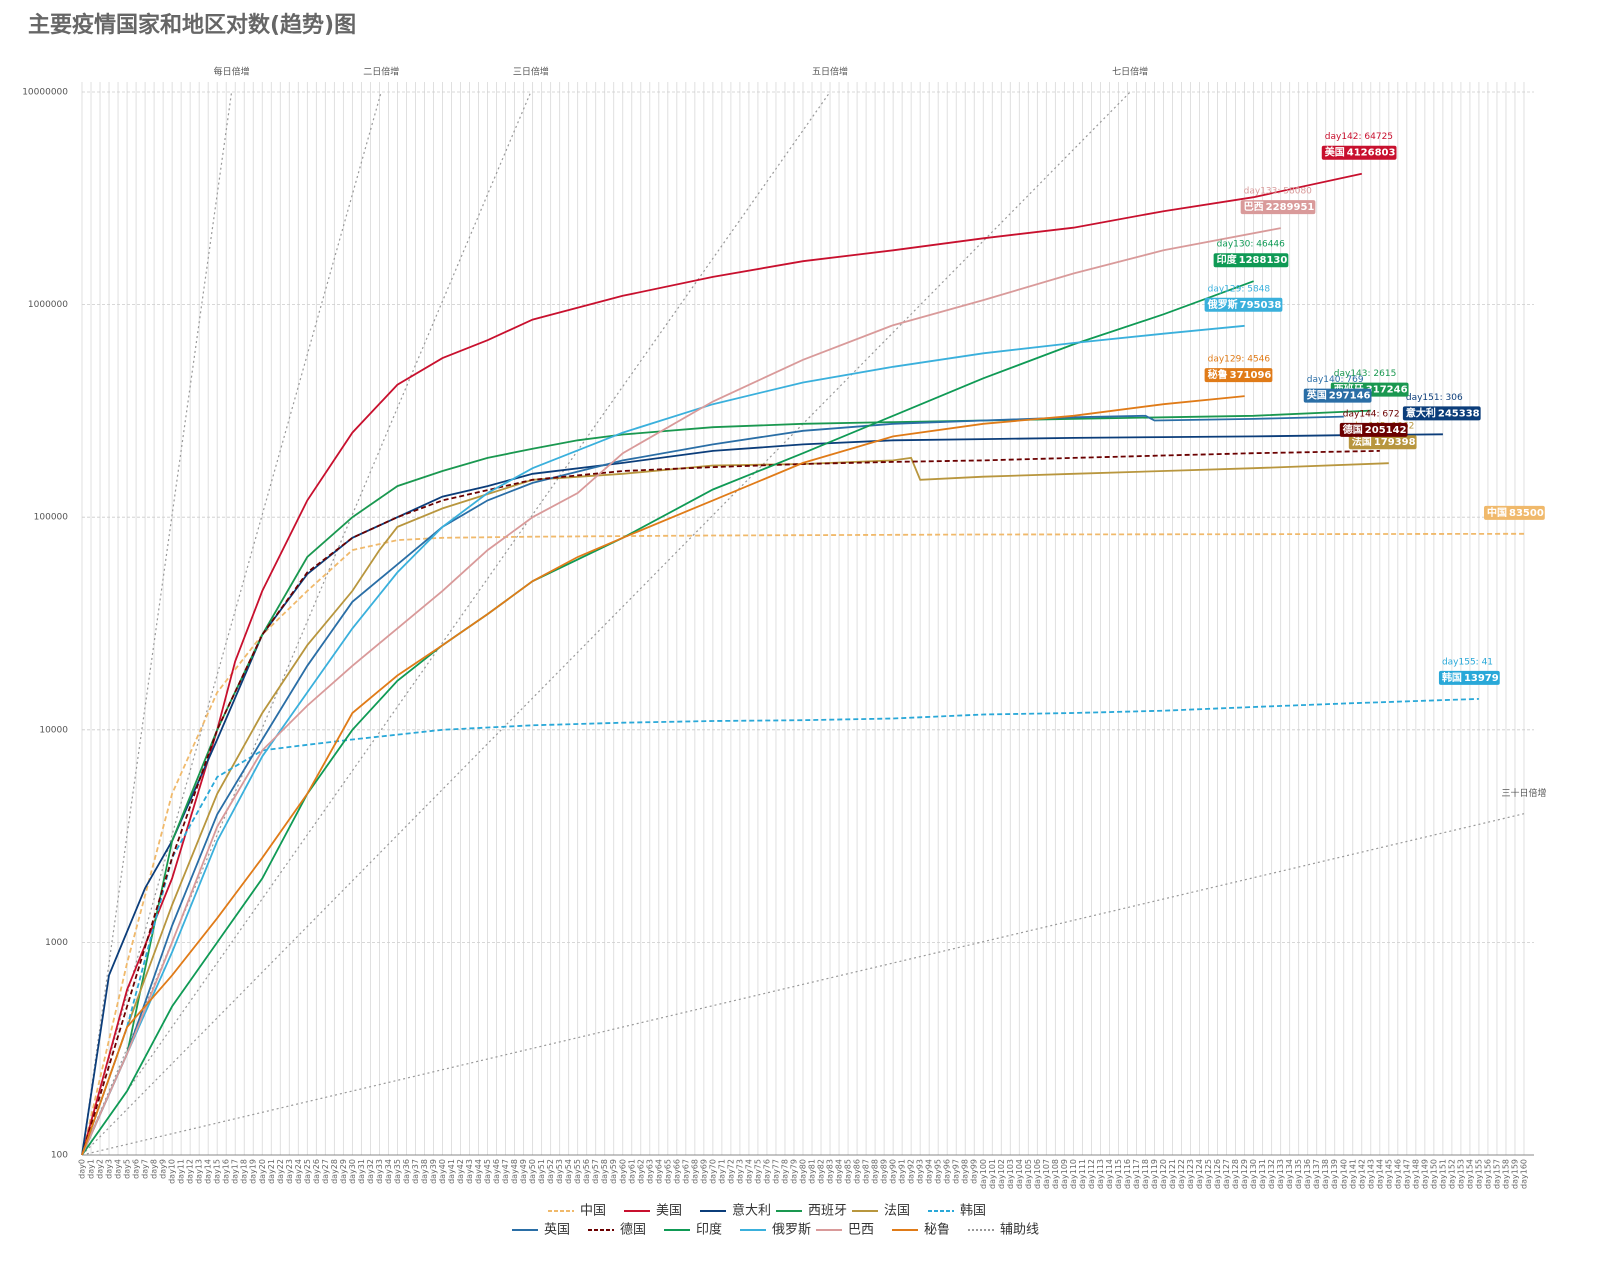 This screenshot has width=1599, height=1278. Describe the element at coordinates (973, 1211) in the screenshot. I see `legend-label: 韩国` at that location.